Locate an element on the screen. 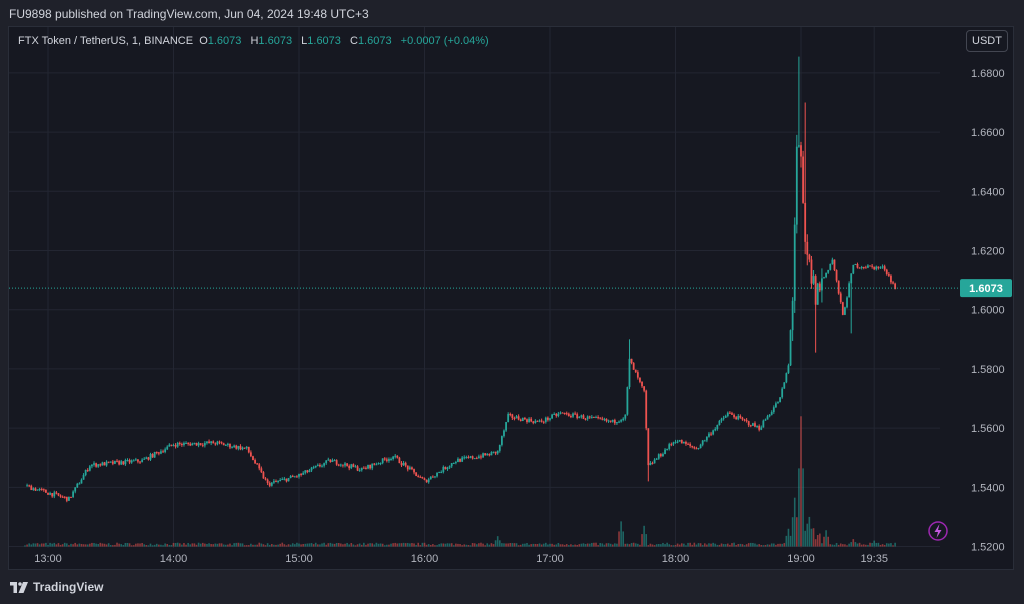 Image resolution: width=1024 pixels, height=604 pixels. currency-button: USDT is located at coordinates (987, 41).